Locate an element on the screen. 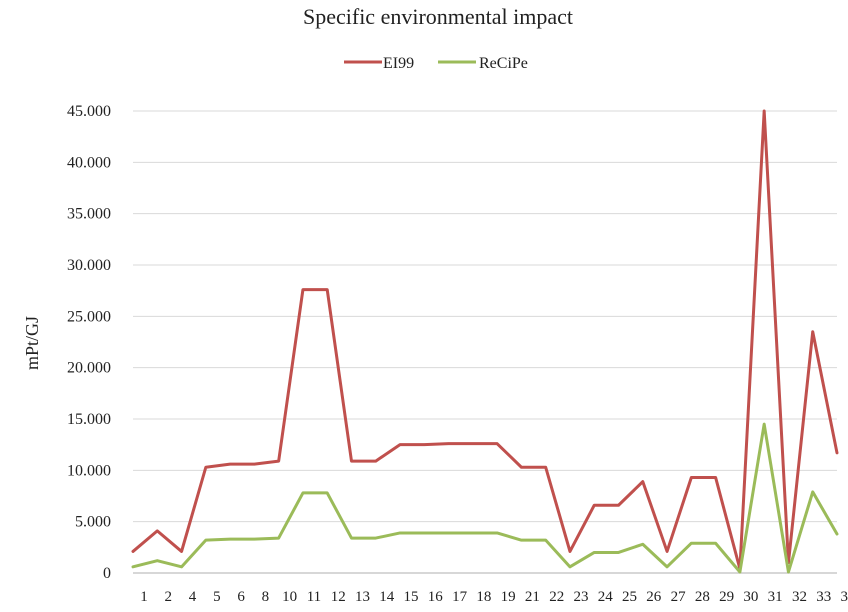 The image size is (848, 612). y-tick-label: 30.000 is located at coordinates (89, 265).